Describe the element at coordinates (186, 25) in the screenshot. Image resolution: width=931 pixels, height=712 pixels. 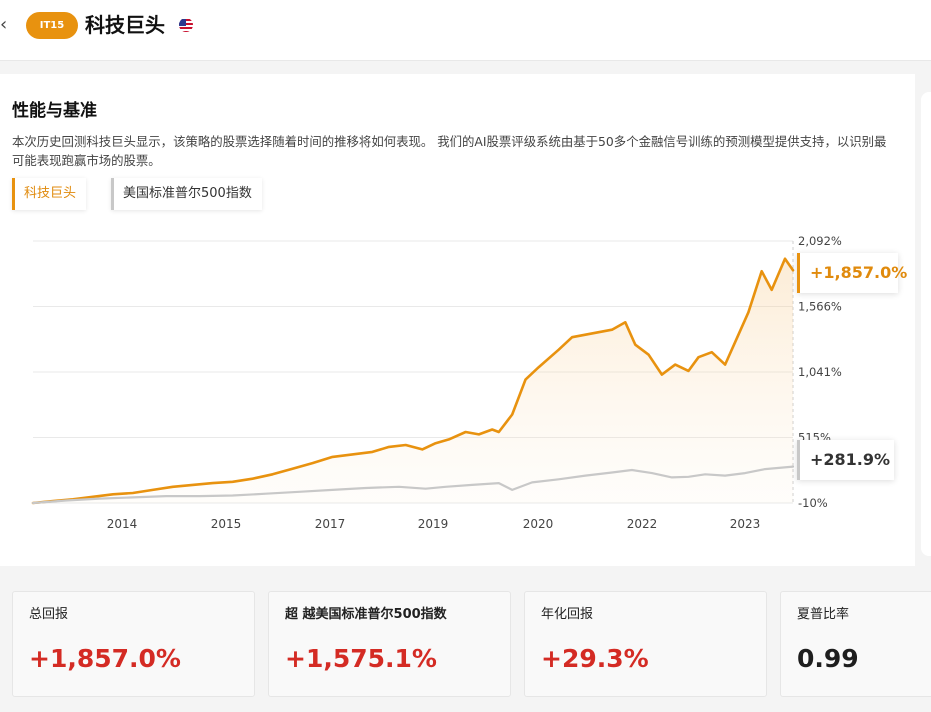
I see `us-flag-icon` at that location.